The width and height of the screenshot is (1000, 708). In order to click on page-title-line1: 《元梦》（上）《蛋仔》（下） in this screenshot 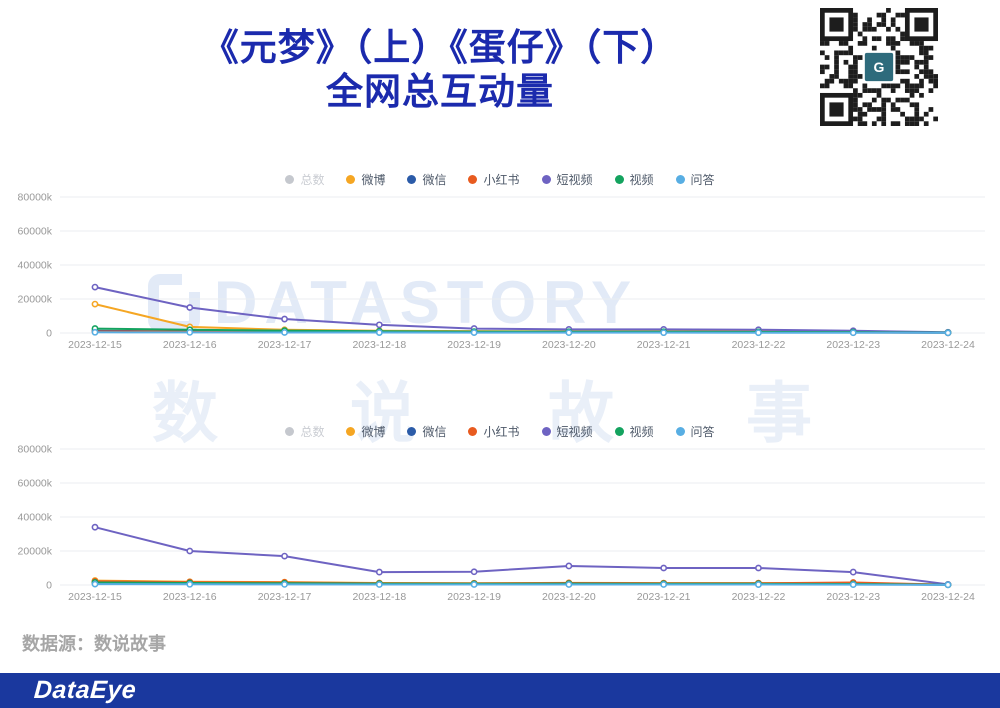, I will do `click(440, 47)`.